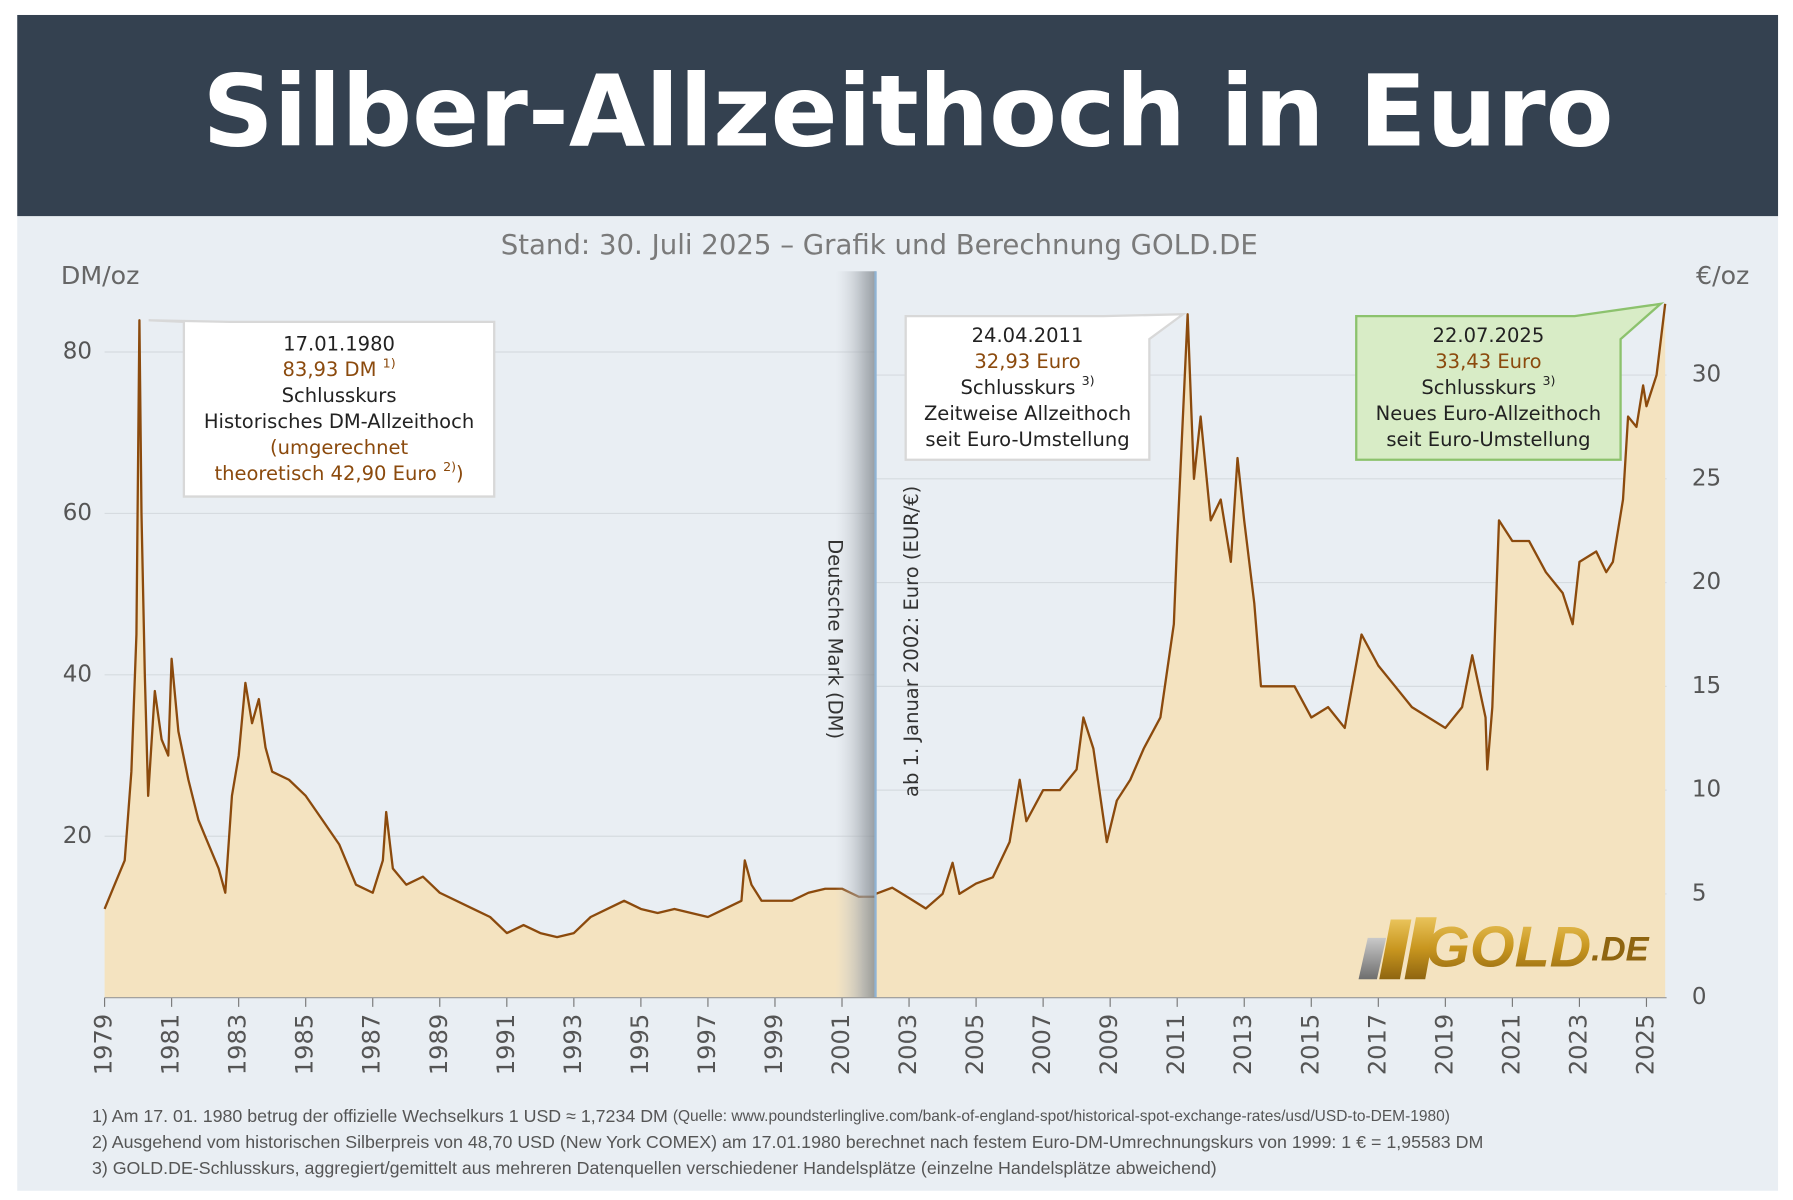  Describe the element at coordinates (1243, 1044) in the screenshot. I see `x-tick-label: 2013` at that location.